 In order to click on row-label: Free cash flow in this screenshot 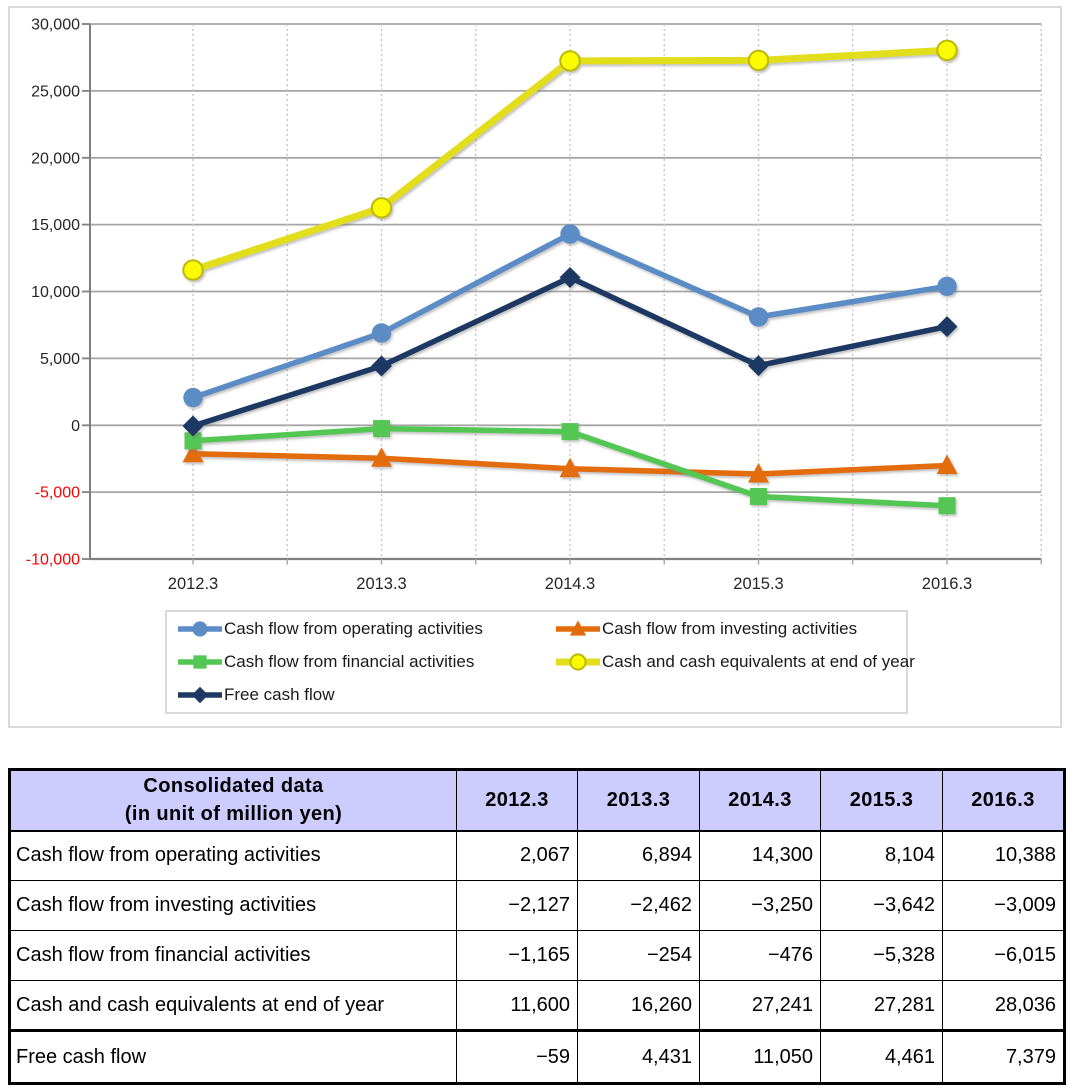, I will do `click(233, 1056)`.